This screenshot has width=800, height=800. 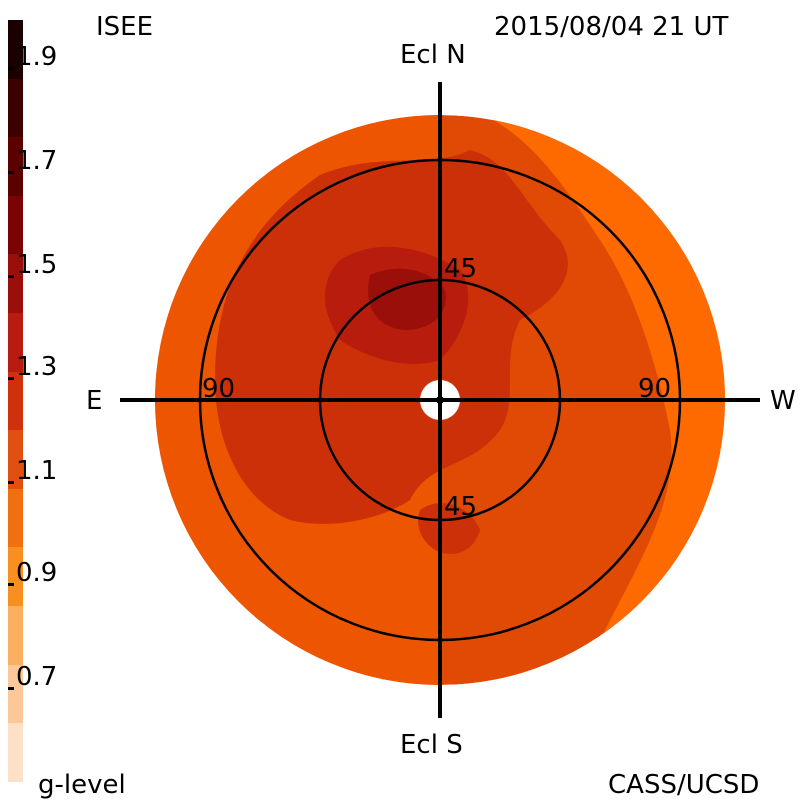 I want to click on compass-south: Ecl S, so click(x=431, y=745).